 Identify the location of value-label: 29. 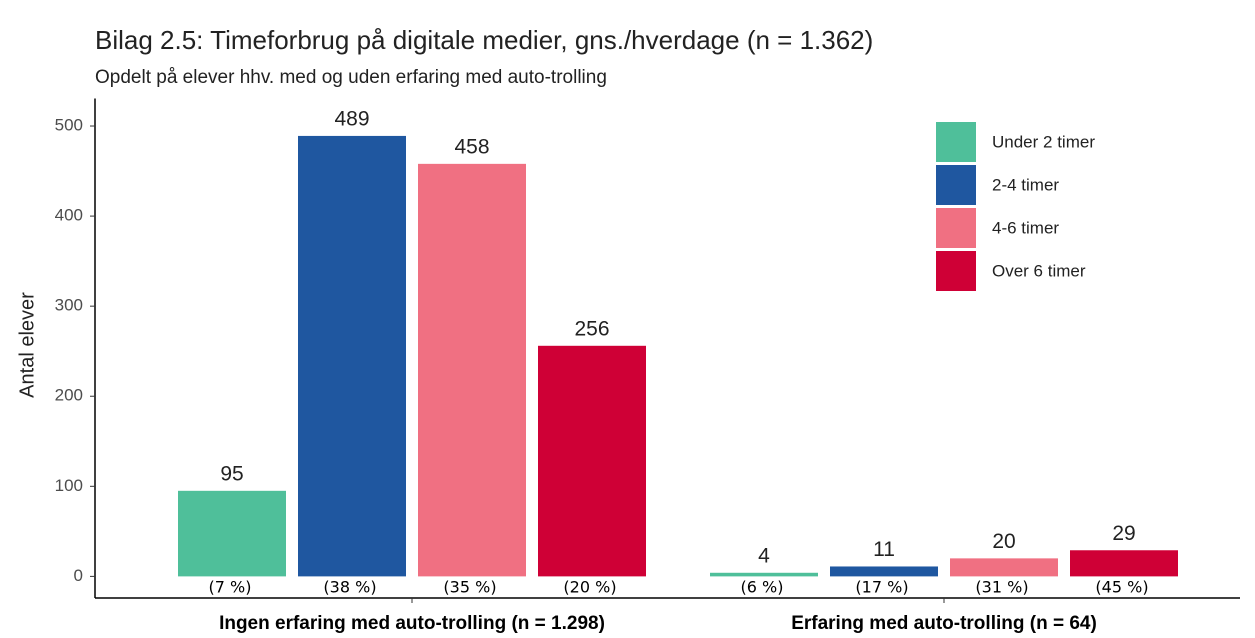
(1123, 533).